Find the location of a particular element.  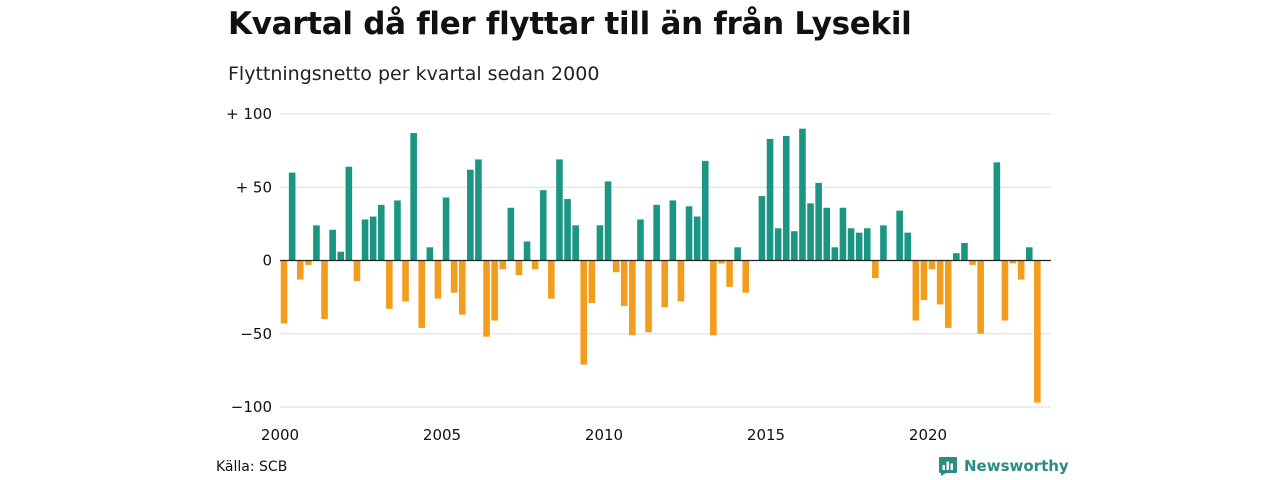

y-tick-label: + 100 is located at coordinates (249, 114).